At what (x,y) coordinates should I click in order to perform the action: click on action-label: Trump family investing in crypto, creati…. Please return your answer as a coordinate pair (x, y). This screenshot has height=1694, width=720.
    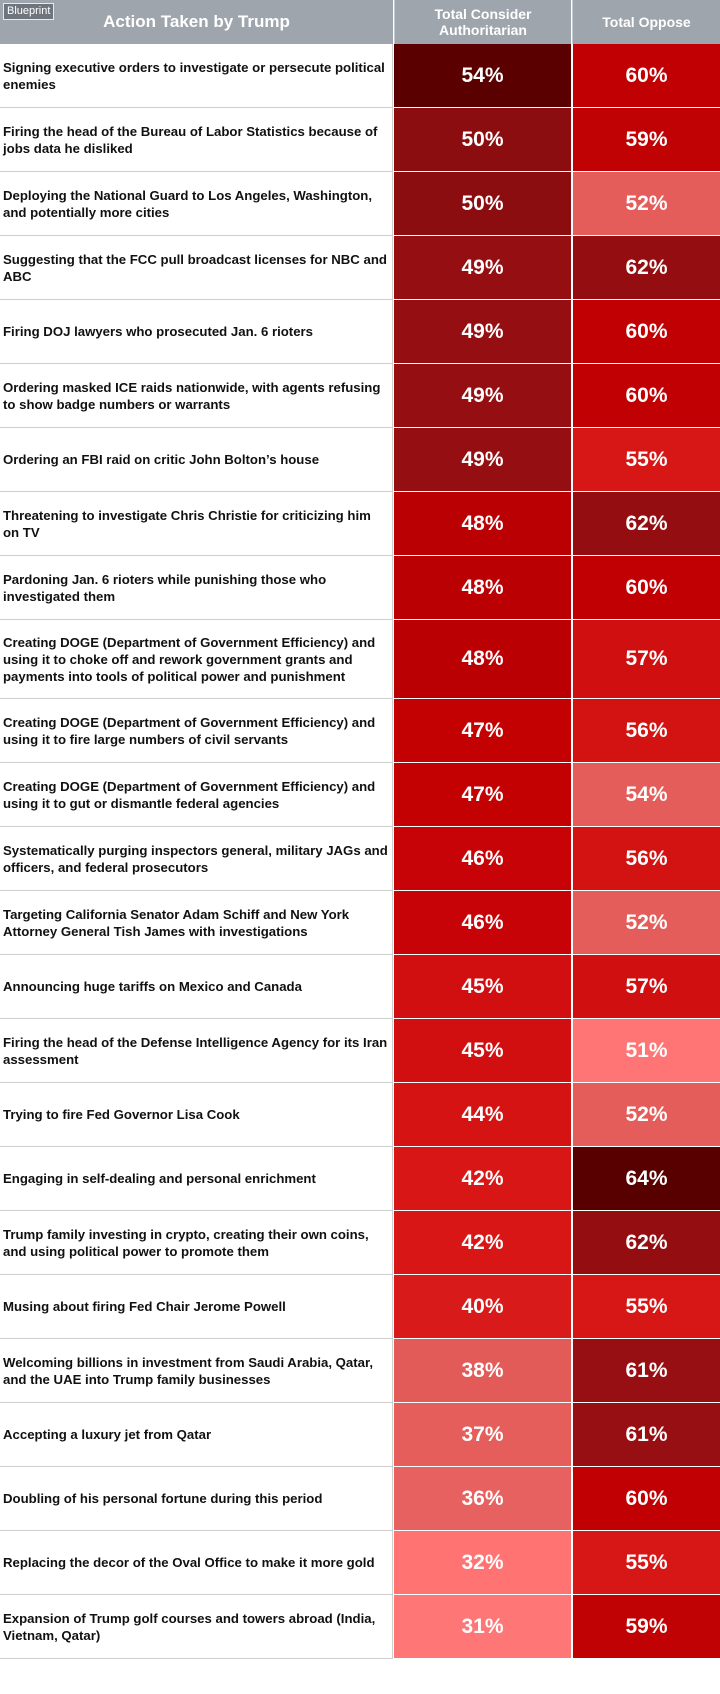
    Looking at the image, I should click on (196, 1243).